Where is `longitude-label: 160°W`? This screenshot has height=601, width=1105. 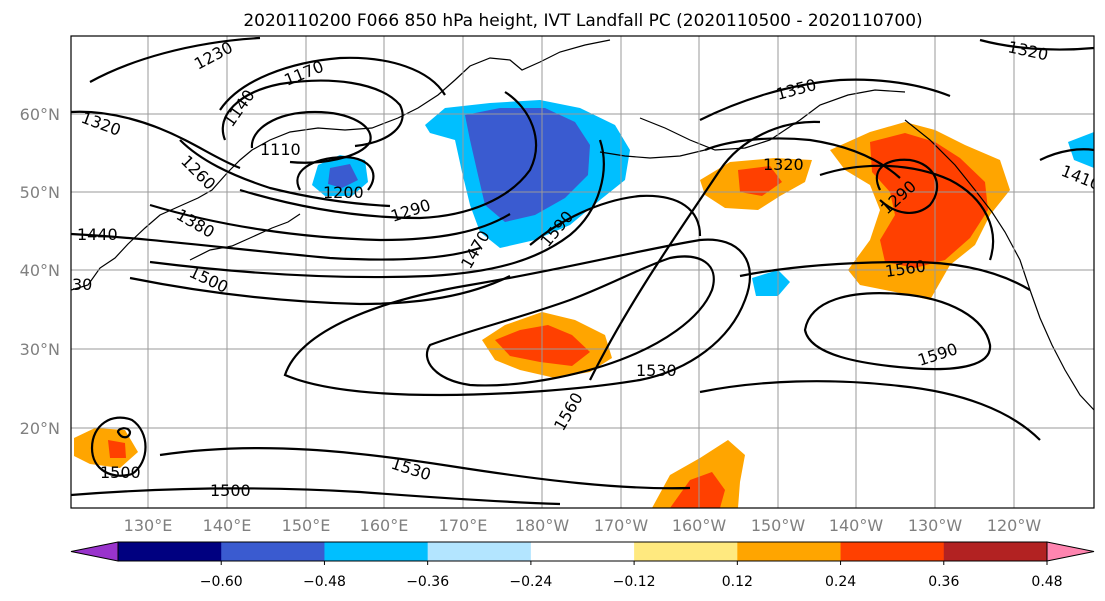
longitude-label: 160°W is located at coordinates (699, 525).